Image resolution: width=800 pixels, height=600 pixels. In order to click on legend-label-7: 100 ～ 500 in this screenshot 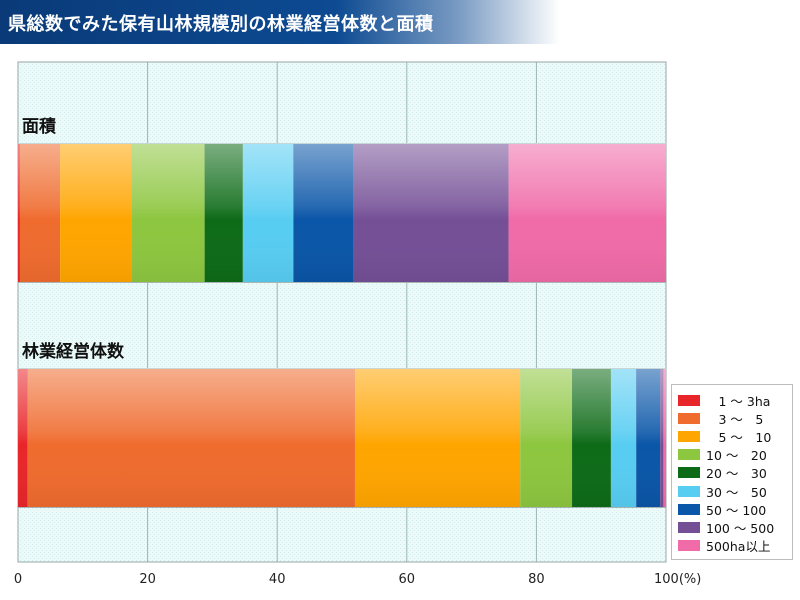, I will do `click(740, 528)`.